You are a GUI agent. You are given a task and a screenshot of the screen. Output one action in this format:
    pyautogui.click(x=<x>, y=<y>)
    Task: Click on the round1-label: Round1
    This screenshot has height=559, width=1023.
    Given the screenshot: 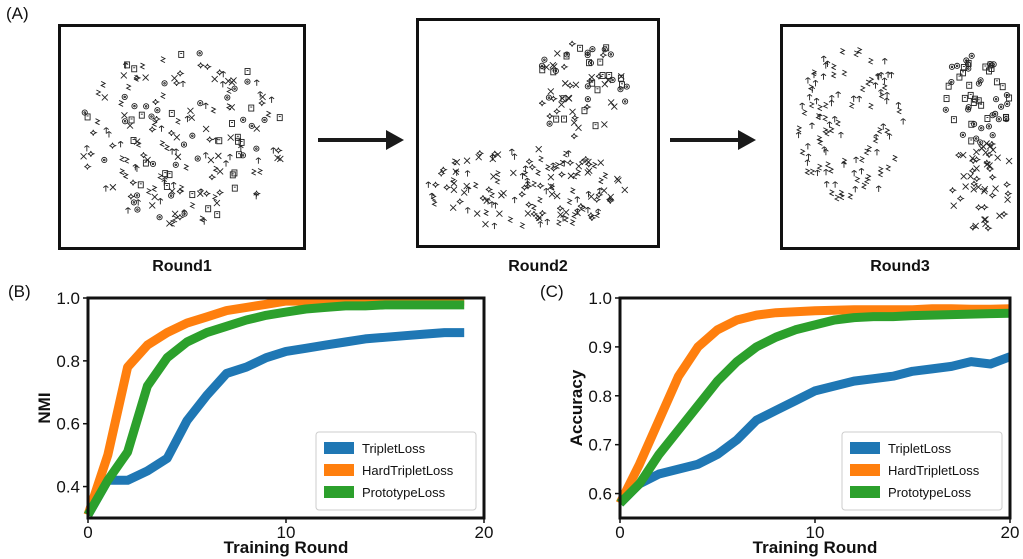 What is the action you would take?
    pyautogui.click(x=182, y=266)
    